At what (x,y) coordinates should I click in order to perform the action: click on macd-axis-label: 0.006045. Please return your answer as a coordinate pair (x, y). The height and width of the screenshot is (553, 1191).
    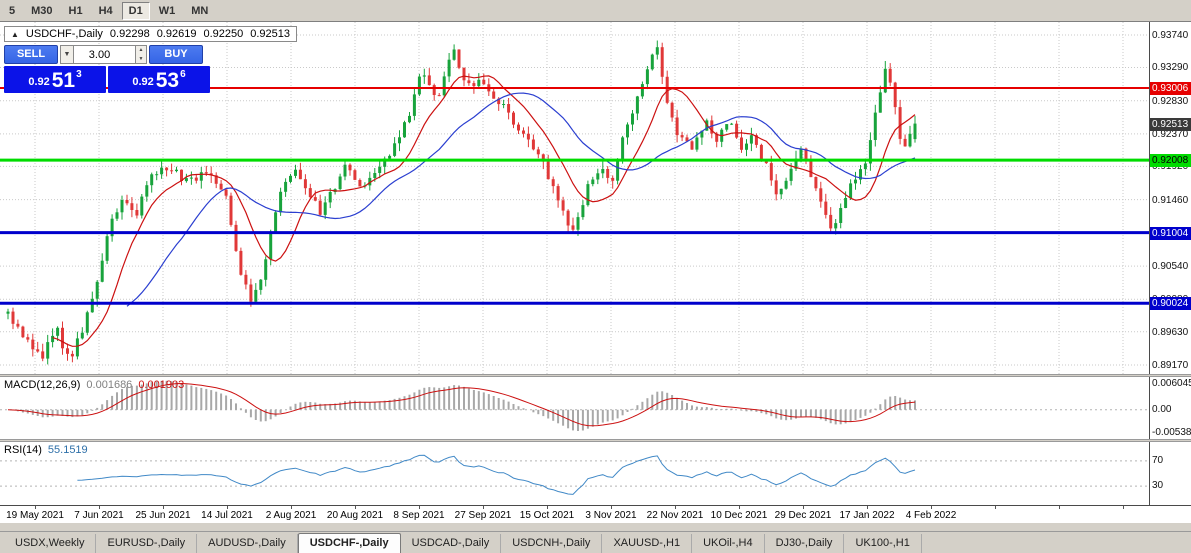
    Looking at the image, I should click on (1171, 383).